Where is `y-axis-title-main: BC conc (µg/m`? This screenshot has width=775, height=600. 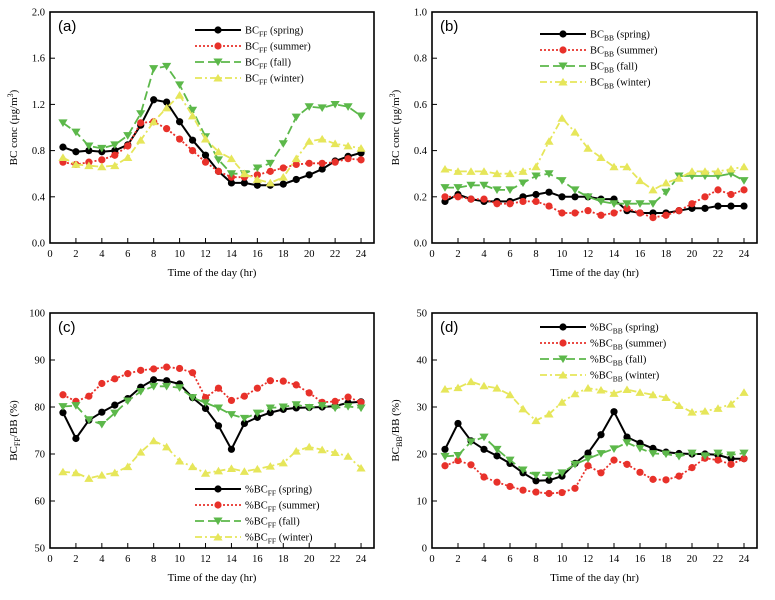
y-axis-title-main: BC conc (µg/m is located at coordinates (396, 131).